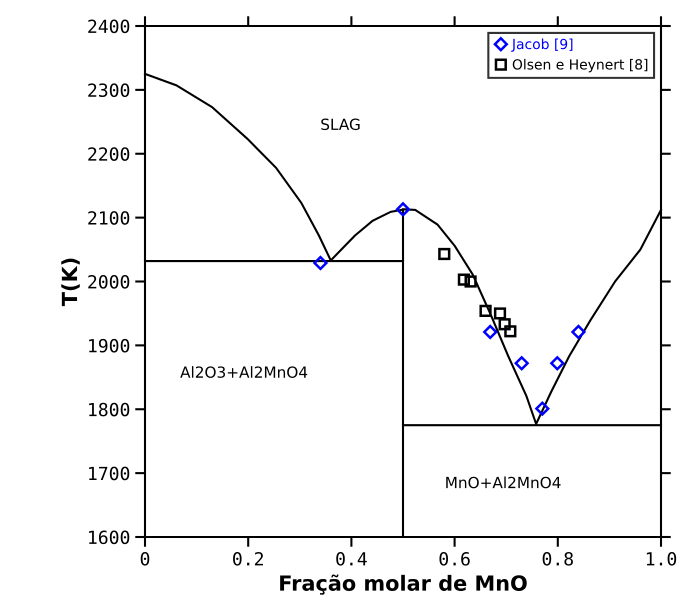 This screenshot has height=615, width=687. I want to click on y-tick-label: 2000, so click(109, 282).